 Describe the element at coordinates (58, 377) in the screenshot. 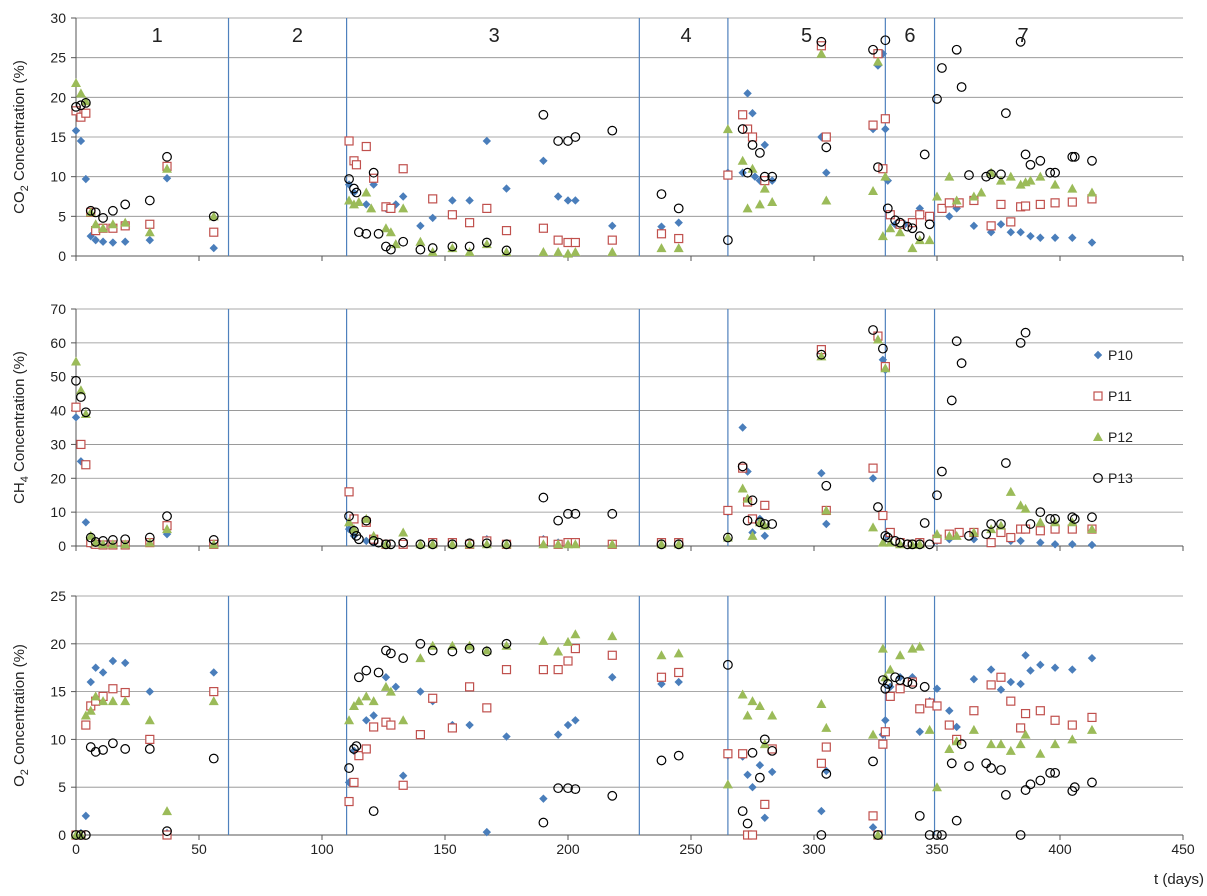

I see `y-tick-label: 50` at that location.